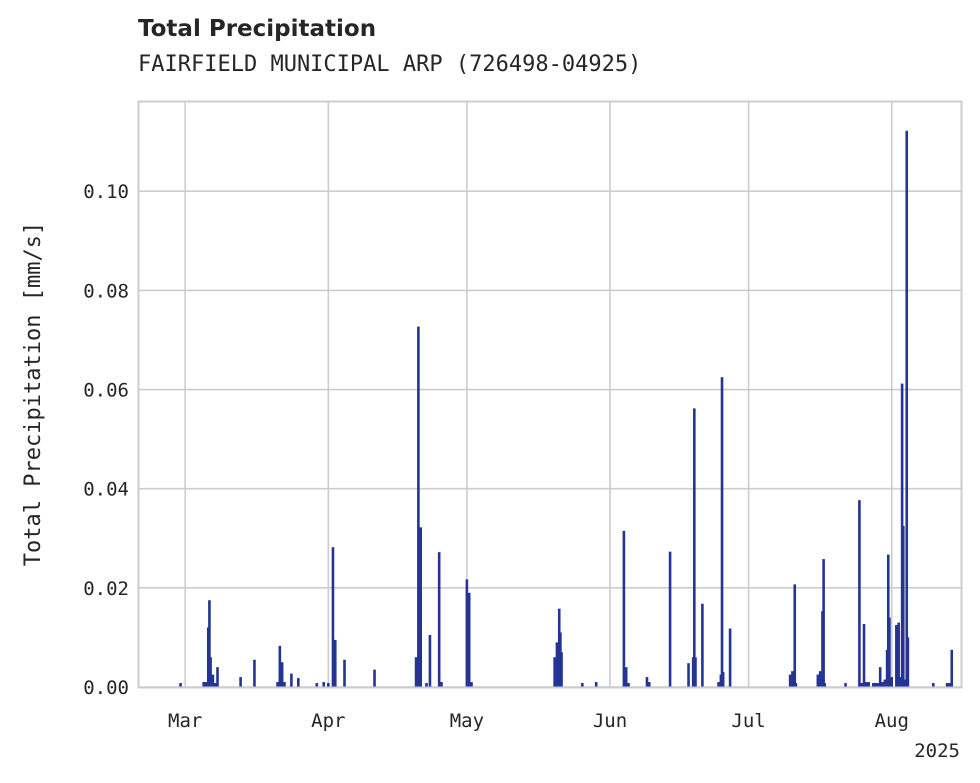  What do you see at coordinates (748, 721) in the screenshot?
I see `x-tick-label: Jul` at bounding box center [748, 721].